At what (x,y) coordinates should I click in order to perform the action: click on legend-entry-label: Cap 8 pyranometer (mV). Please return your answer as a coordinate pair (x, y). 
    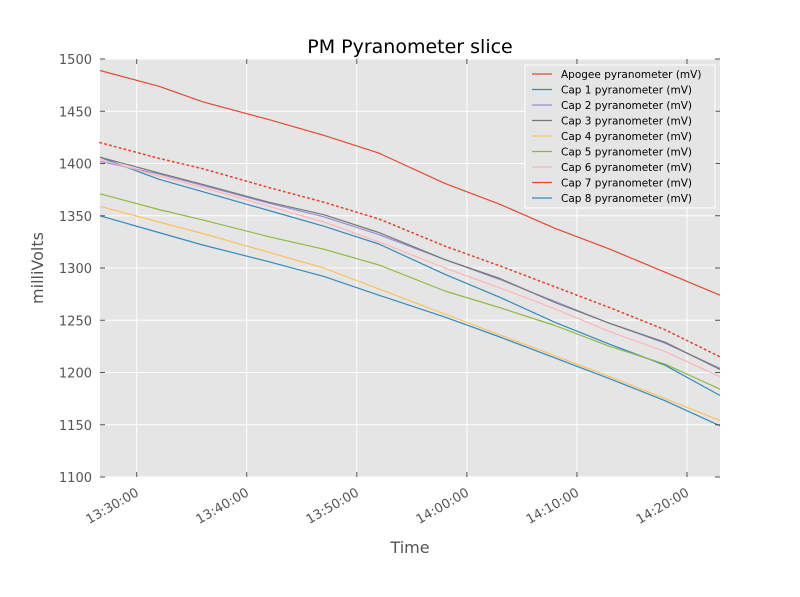
    Looking at the image, I should click on (626, 199).